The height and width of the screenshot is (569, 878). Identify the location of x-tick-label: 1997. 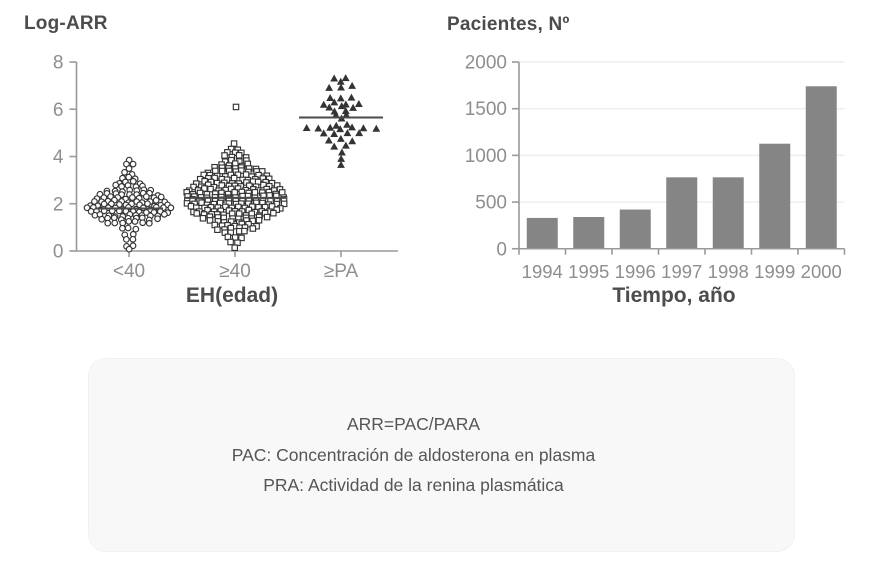
(681, 271).